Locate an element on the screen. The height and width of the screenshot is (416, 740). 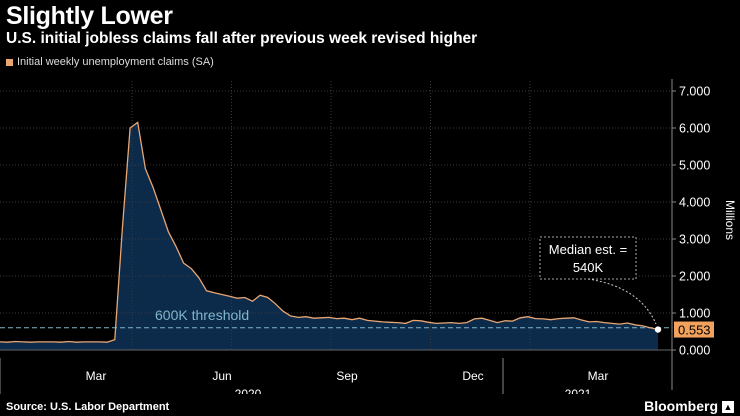
last-point-marker is located at coordinates (658, 329).